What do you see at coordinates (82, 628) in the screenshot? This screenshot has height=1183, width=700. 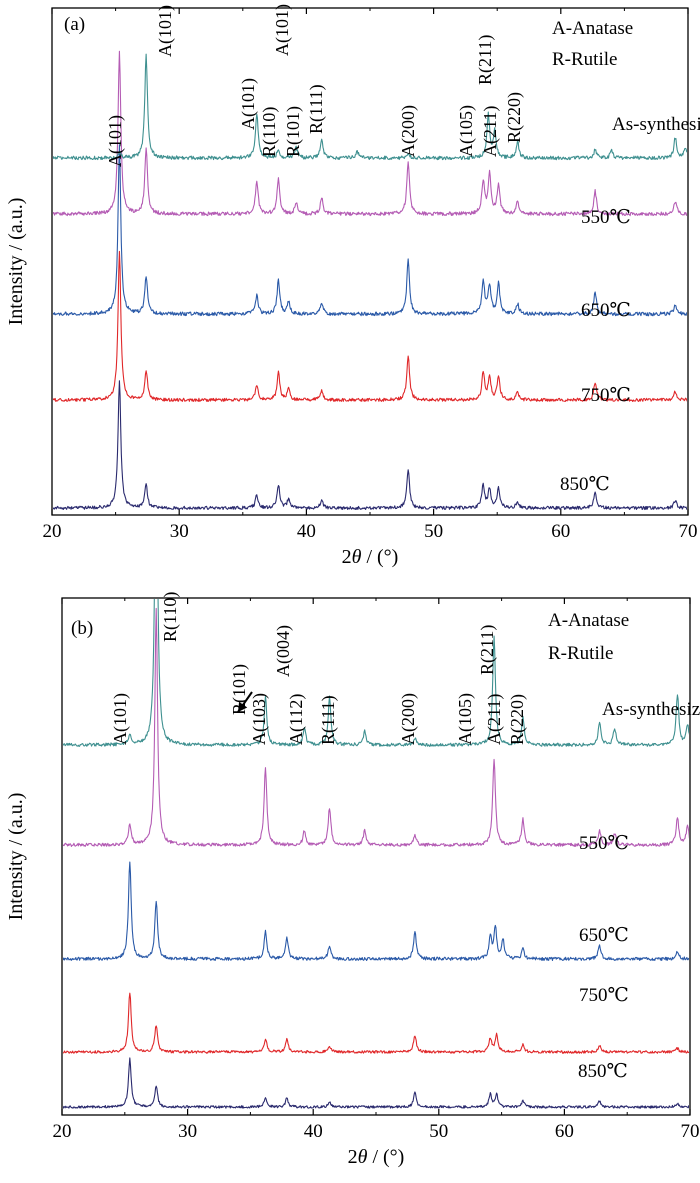 I see `panel-label: (b)` at bounding box center [82, 628].